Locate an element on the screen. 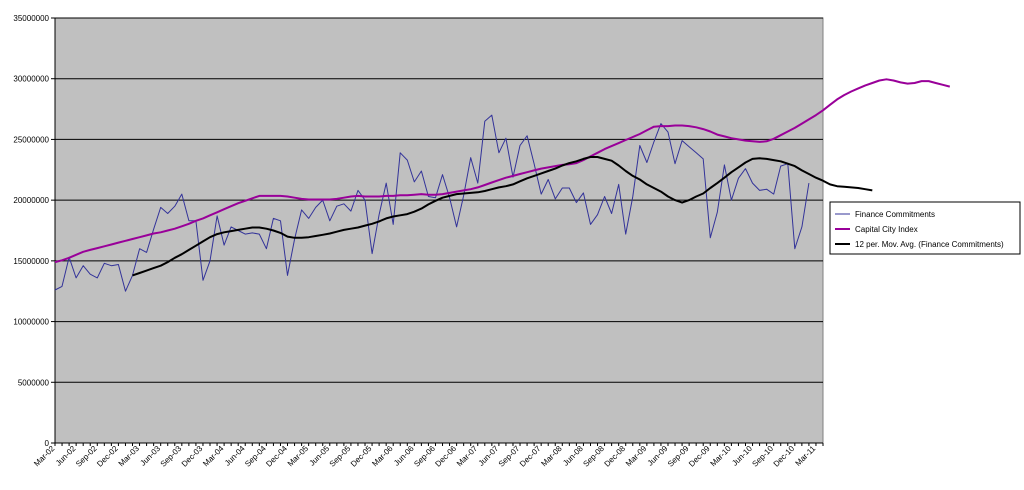 This screenshot has height=490, width=1024. x-tick-label: Jun-08 is located at coordinates (573, 456).